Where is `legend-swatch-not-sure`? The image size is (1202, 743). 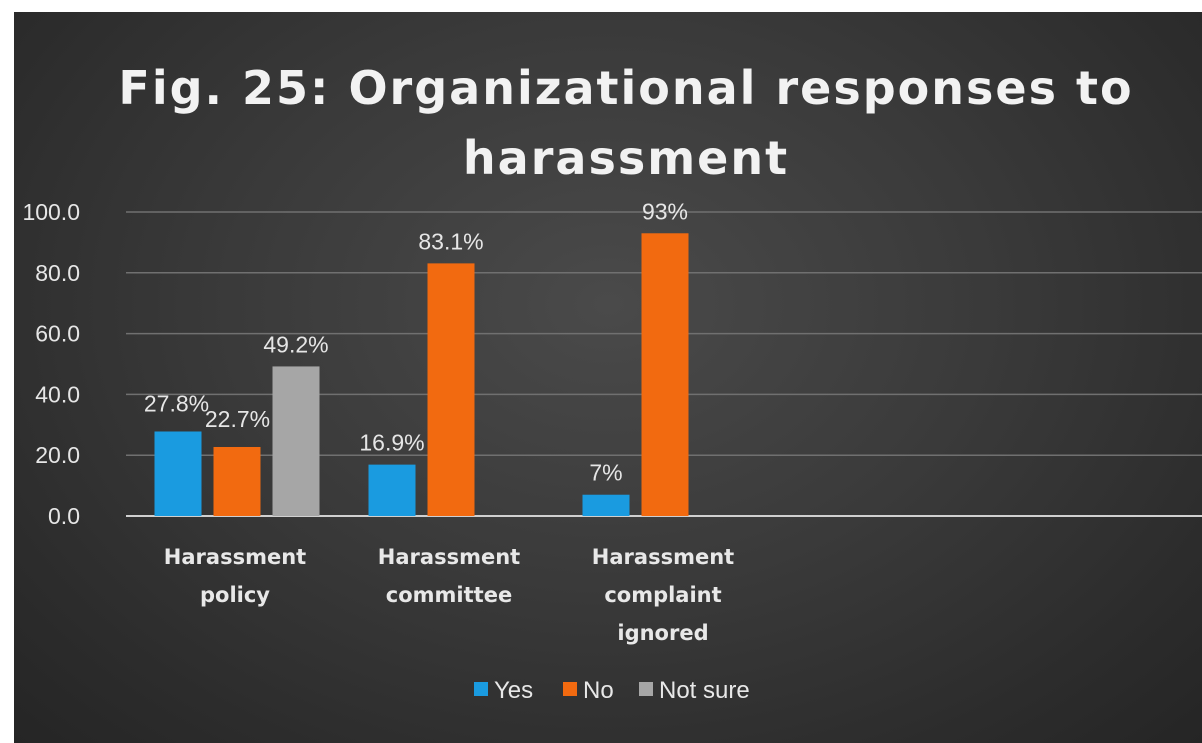 legend-swatch-not-sure is located at coordinates (646, 689).